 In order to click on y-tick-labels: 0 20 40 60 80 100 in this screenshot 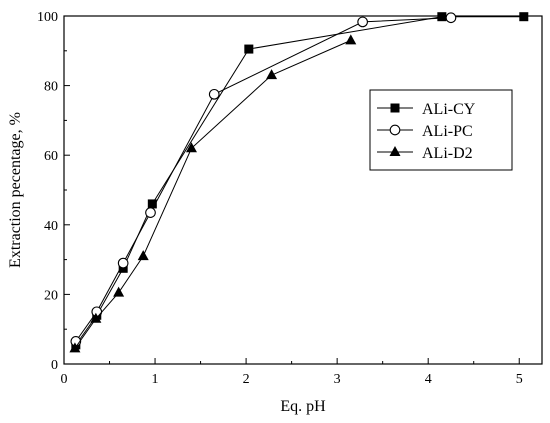, I will do `click(47, 191)`.